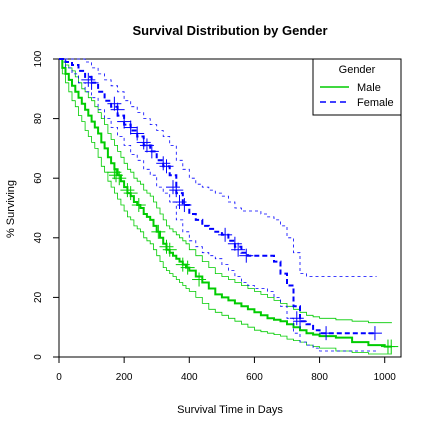 This screenshot has width=432, height=432. Describe the element at coordinates (38, 357) in the screenshot. I see `y-tick-label: 0` at that location.